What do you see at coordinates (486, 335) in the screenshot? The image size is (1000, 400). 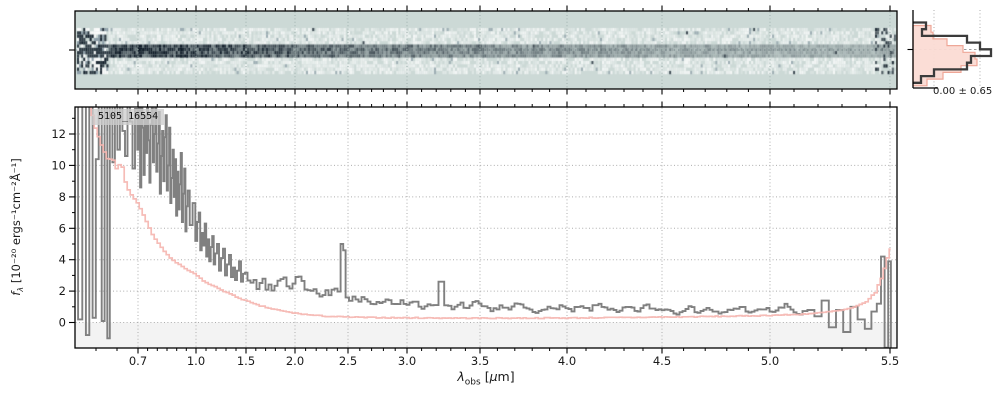 I see `below-zero-shading` at bounding box center [486, 335].